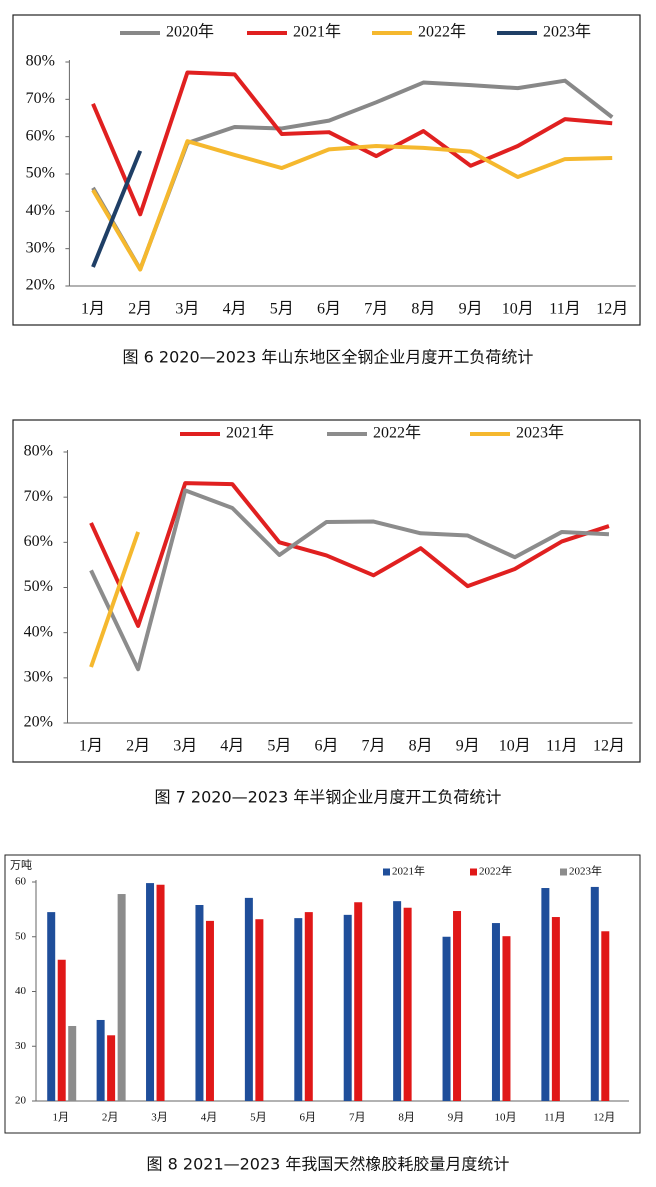  Describe the element at coordinates (21, 936) in the screenshot. I see `y-tick-label: 50` at that location.